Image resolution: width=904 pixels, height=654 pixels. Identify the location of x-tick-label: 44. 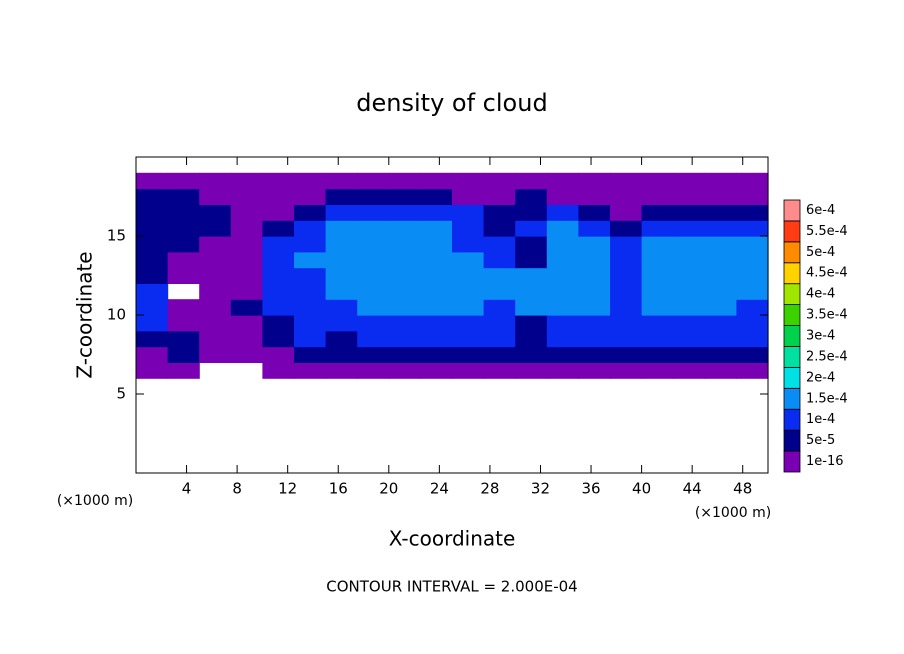
(692, 489).